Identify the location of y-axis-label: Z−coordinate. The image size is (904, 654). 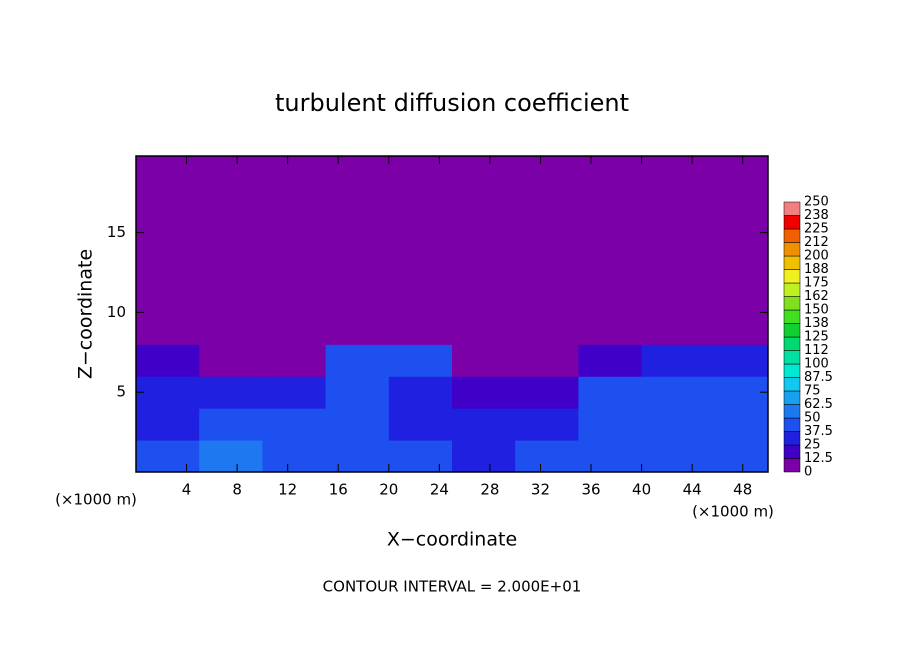
(86, 314).